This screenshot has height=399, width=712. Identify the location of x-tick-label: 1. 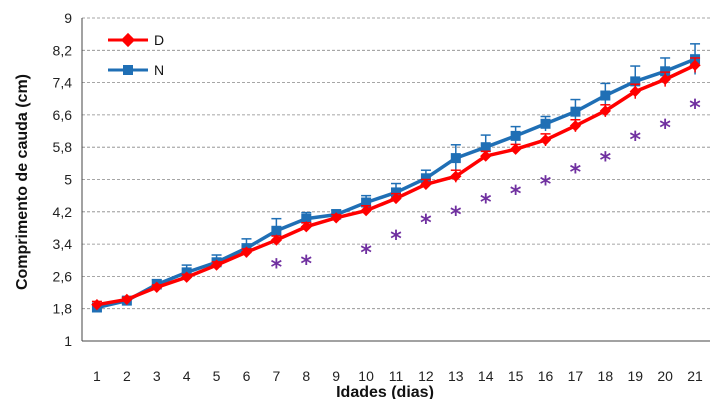
(97, 376).